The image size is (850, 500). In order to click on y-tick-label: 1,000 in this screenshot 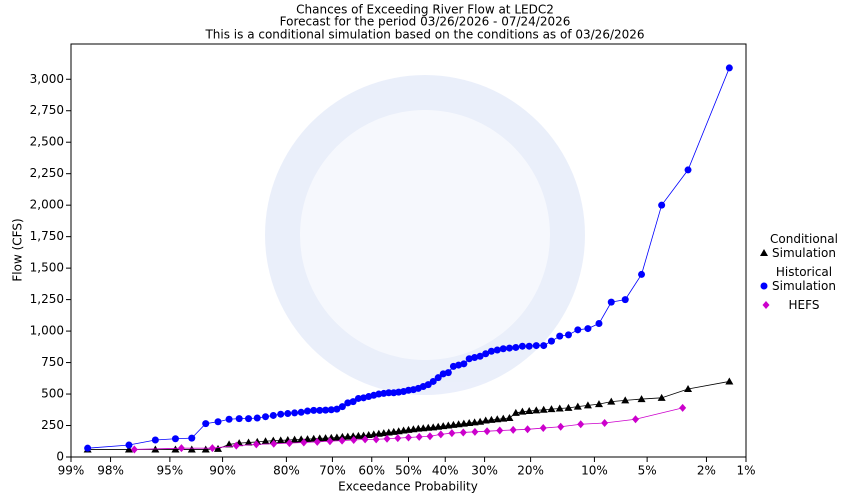, I will do `click(47, 331)`.